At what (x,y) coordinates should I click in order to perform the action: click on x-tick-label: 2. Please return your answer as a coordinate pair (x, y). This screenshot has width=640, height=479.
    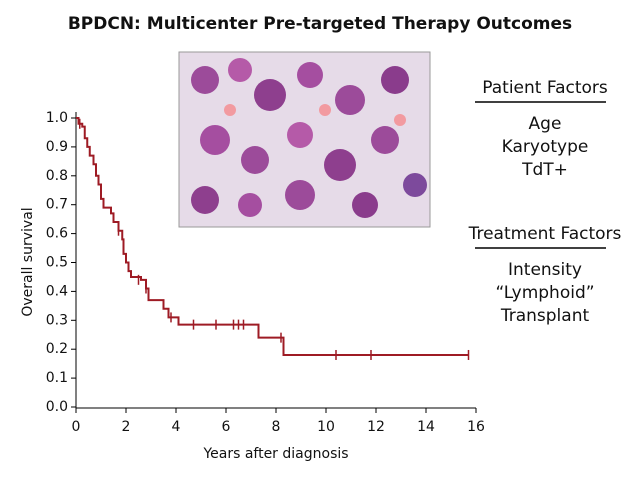
    Looking at the image, I should click on (126, 427).